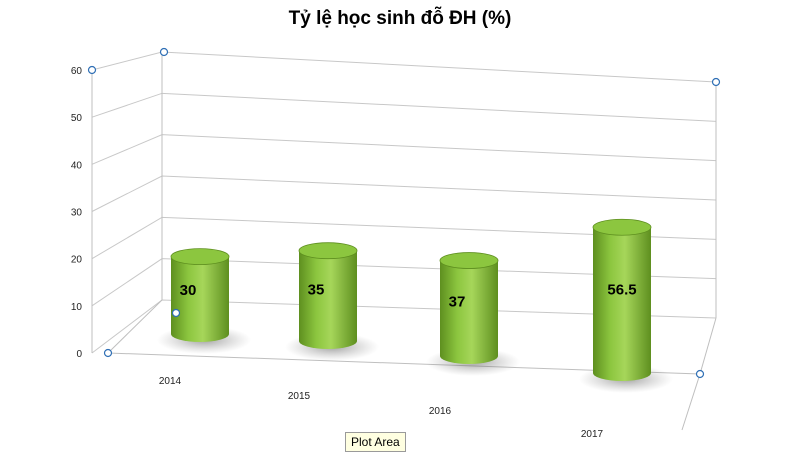 Image resolution: width=800 pixels, height=452 pixels. I want to click on y-tick-label: 10, so click(77, 307).